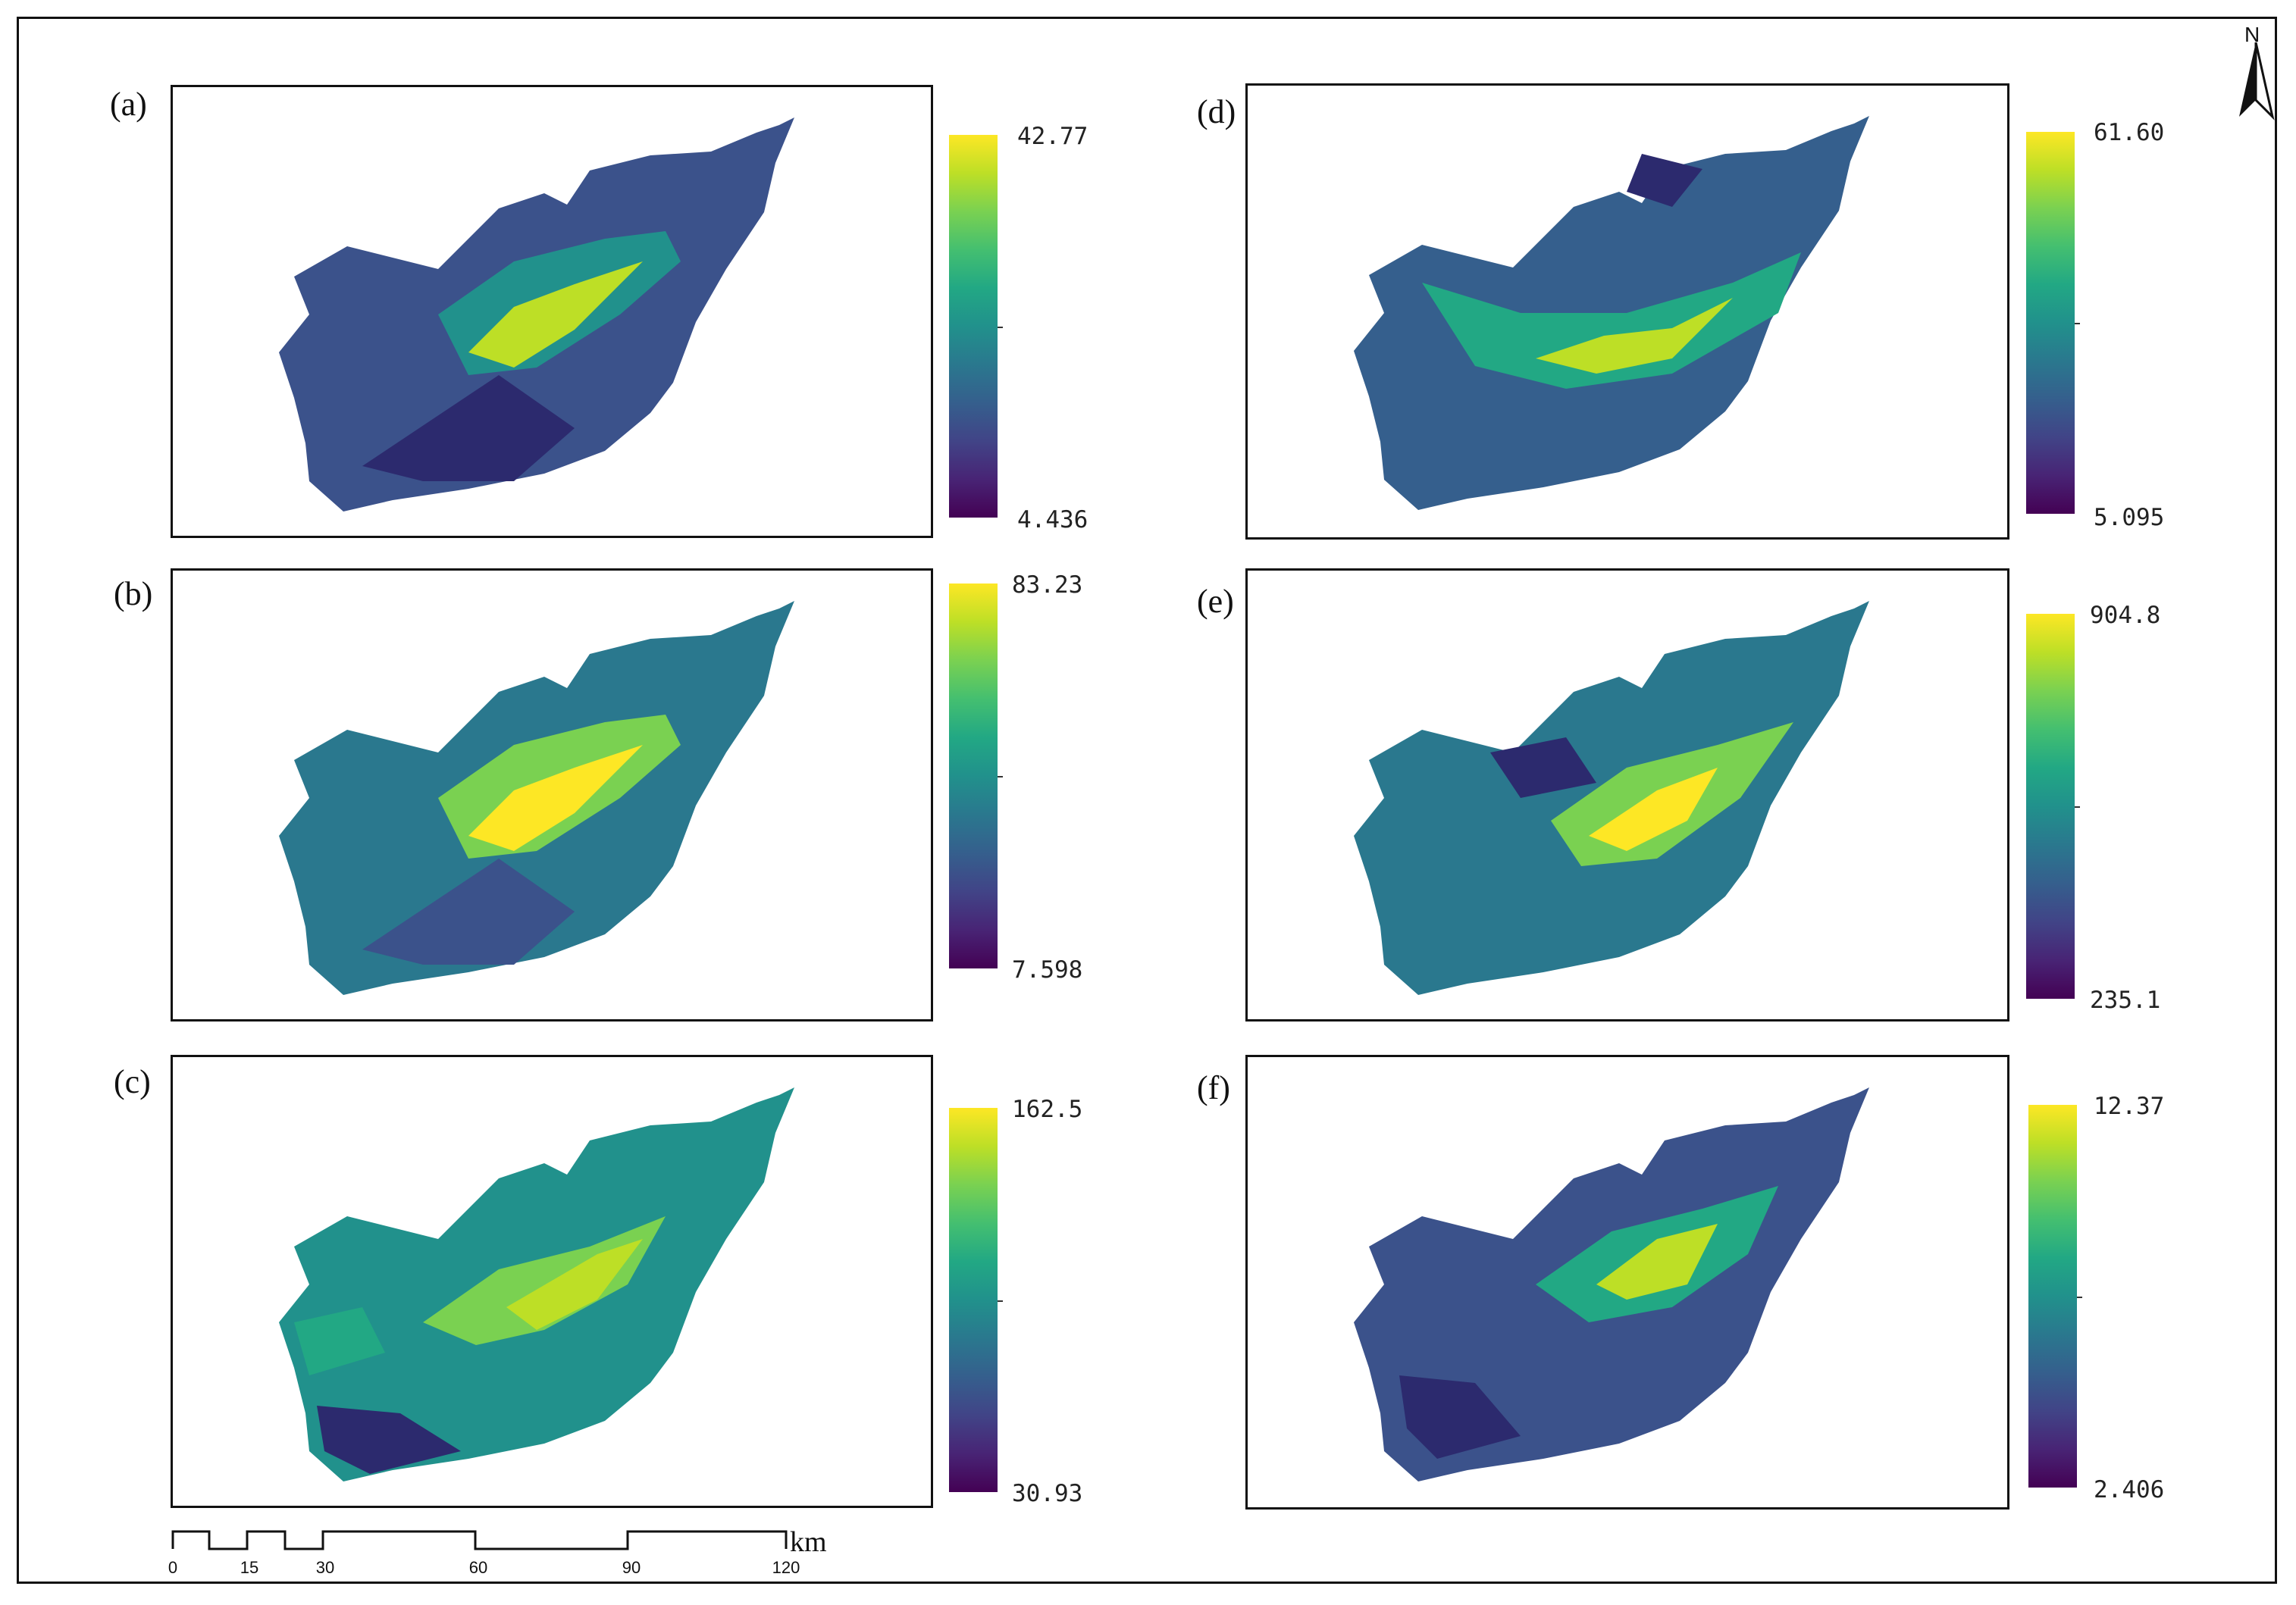 Image resolution: width=2296 pixels, height=1605 pixels. What do you see at coordinates (325, 1567) in the screenshot?
I see `scale-tick-30: 30` at bounding box center [325, 1567].